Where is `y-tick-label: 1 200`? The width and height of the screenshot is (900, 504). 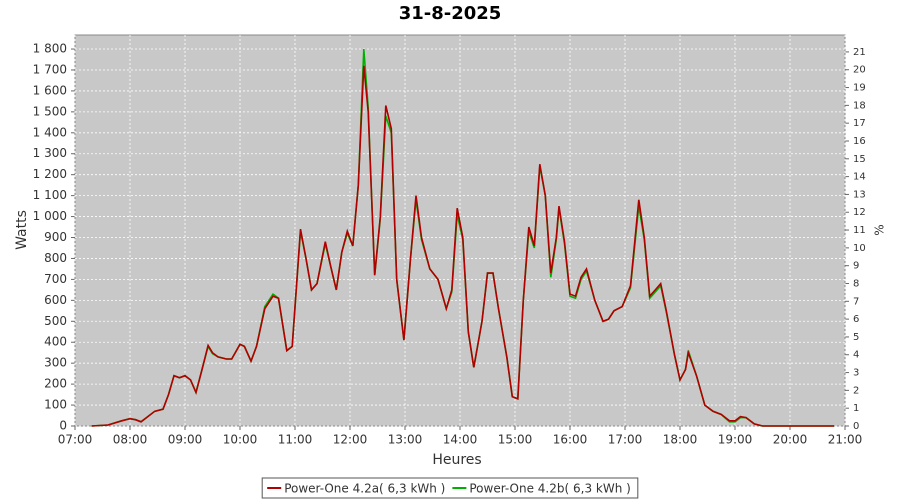
y-tick-label: 1 200 is located at coordinates (50, 174).